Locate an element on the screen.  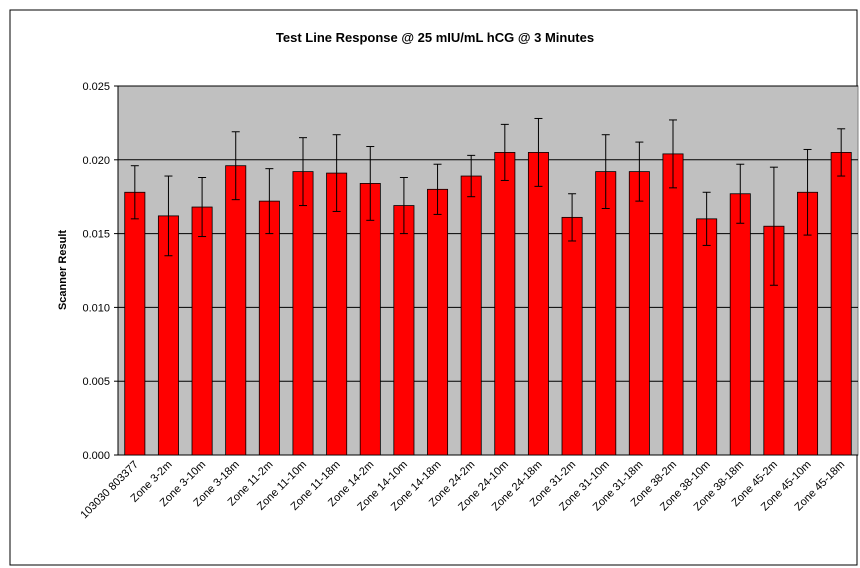
y-tick-label: 0.025 is located at coordinates (96, 87).